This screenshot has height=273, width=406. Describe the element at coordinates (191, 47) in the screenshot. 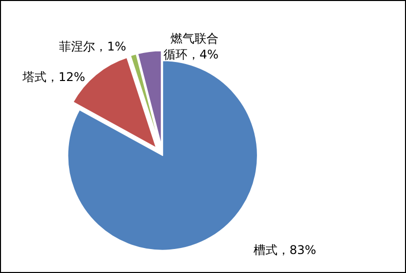

I see `slice-label: 燃气联合循环，4%` at that location.